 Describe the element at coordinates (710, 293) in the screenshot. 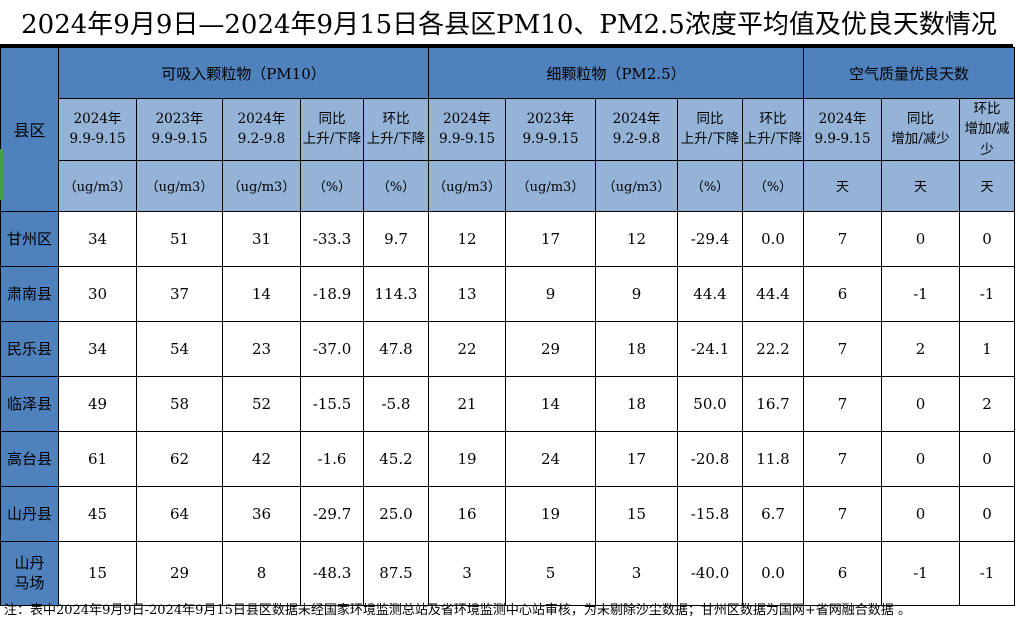

I see `value-cell: 44.4` at that location.